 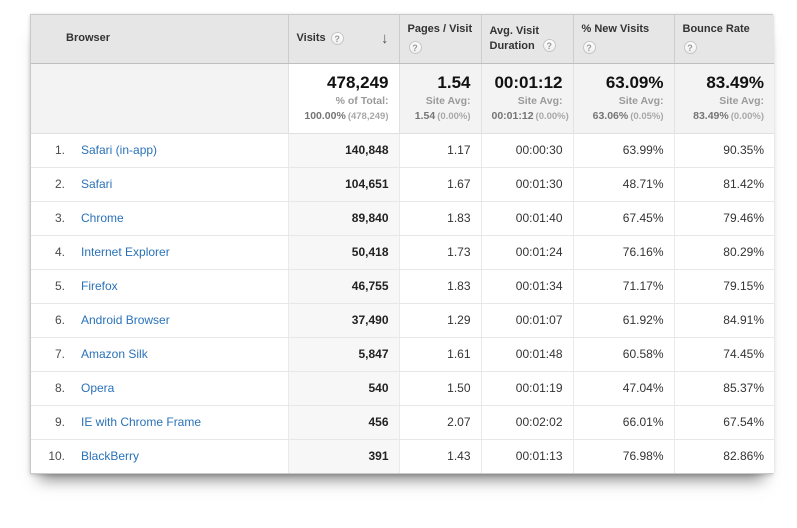 I want to click on column-label-visits: Visits, so click(x=311, y=38).